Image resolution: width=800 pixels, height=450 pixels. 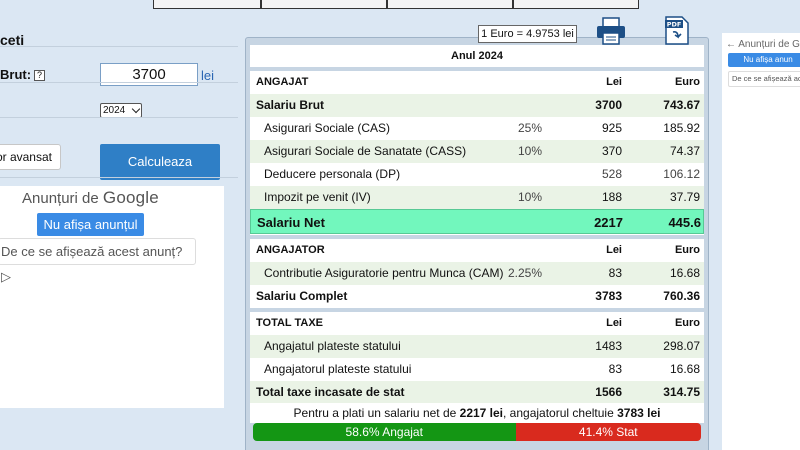 What do you see at coordinates (477, 221) in the screenshot?
I see `net-salary-row: Salariu Net 2217 445.6` at bounding box center [477, 221].